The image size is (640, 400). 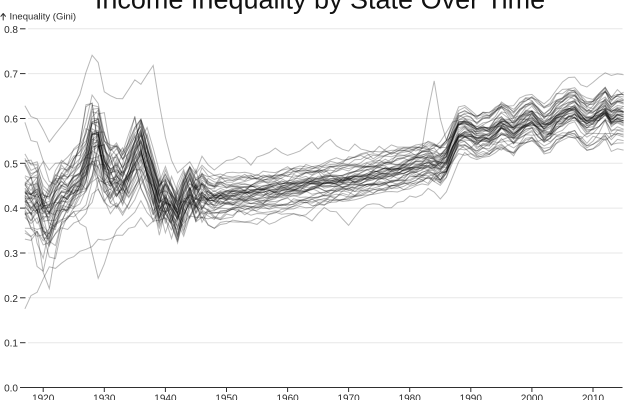 What do you see at coordinates (348, 397) in the screenshot?
I see `svg-text: 1970` at bounding box center [348, 397].